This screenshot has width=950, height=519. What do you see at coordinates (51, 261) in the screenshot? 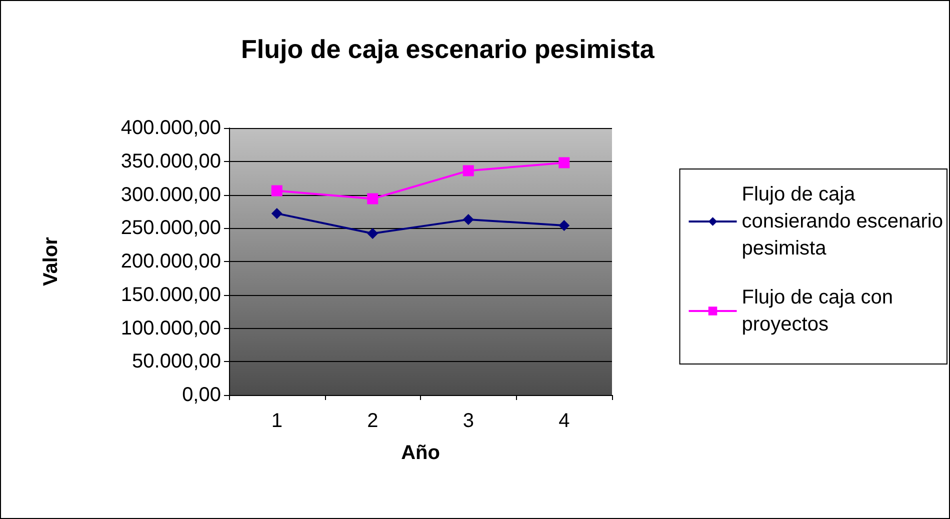
I see `y-axis-title: Valor` at bounding box center [51, 261].